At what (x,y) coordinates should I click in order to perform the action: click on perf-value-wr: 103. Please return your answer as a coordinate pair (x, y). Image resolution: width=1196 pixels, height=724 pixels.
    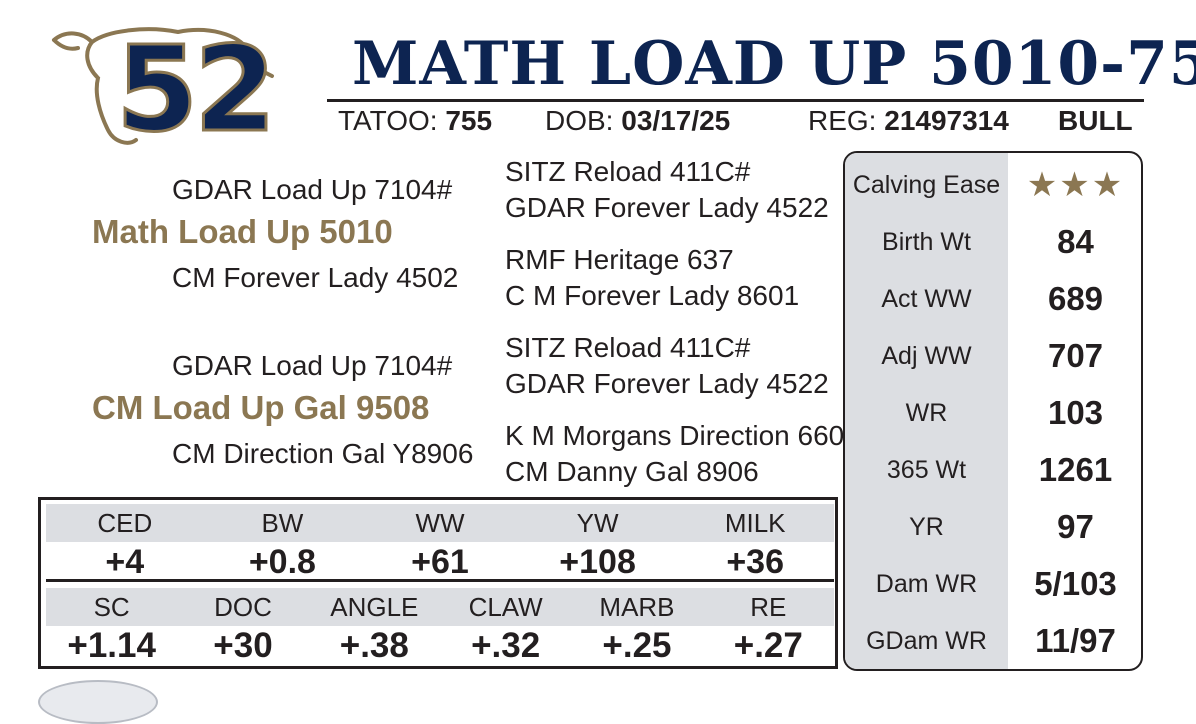
    Looking at the image, I should click on (1075, 412).